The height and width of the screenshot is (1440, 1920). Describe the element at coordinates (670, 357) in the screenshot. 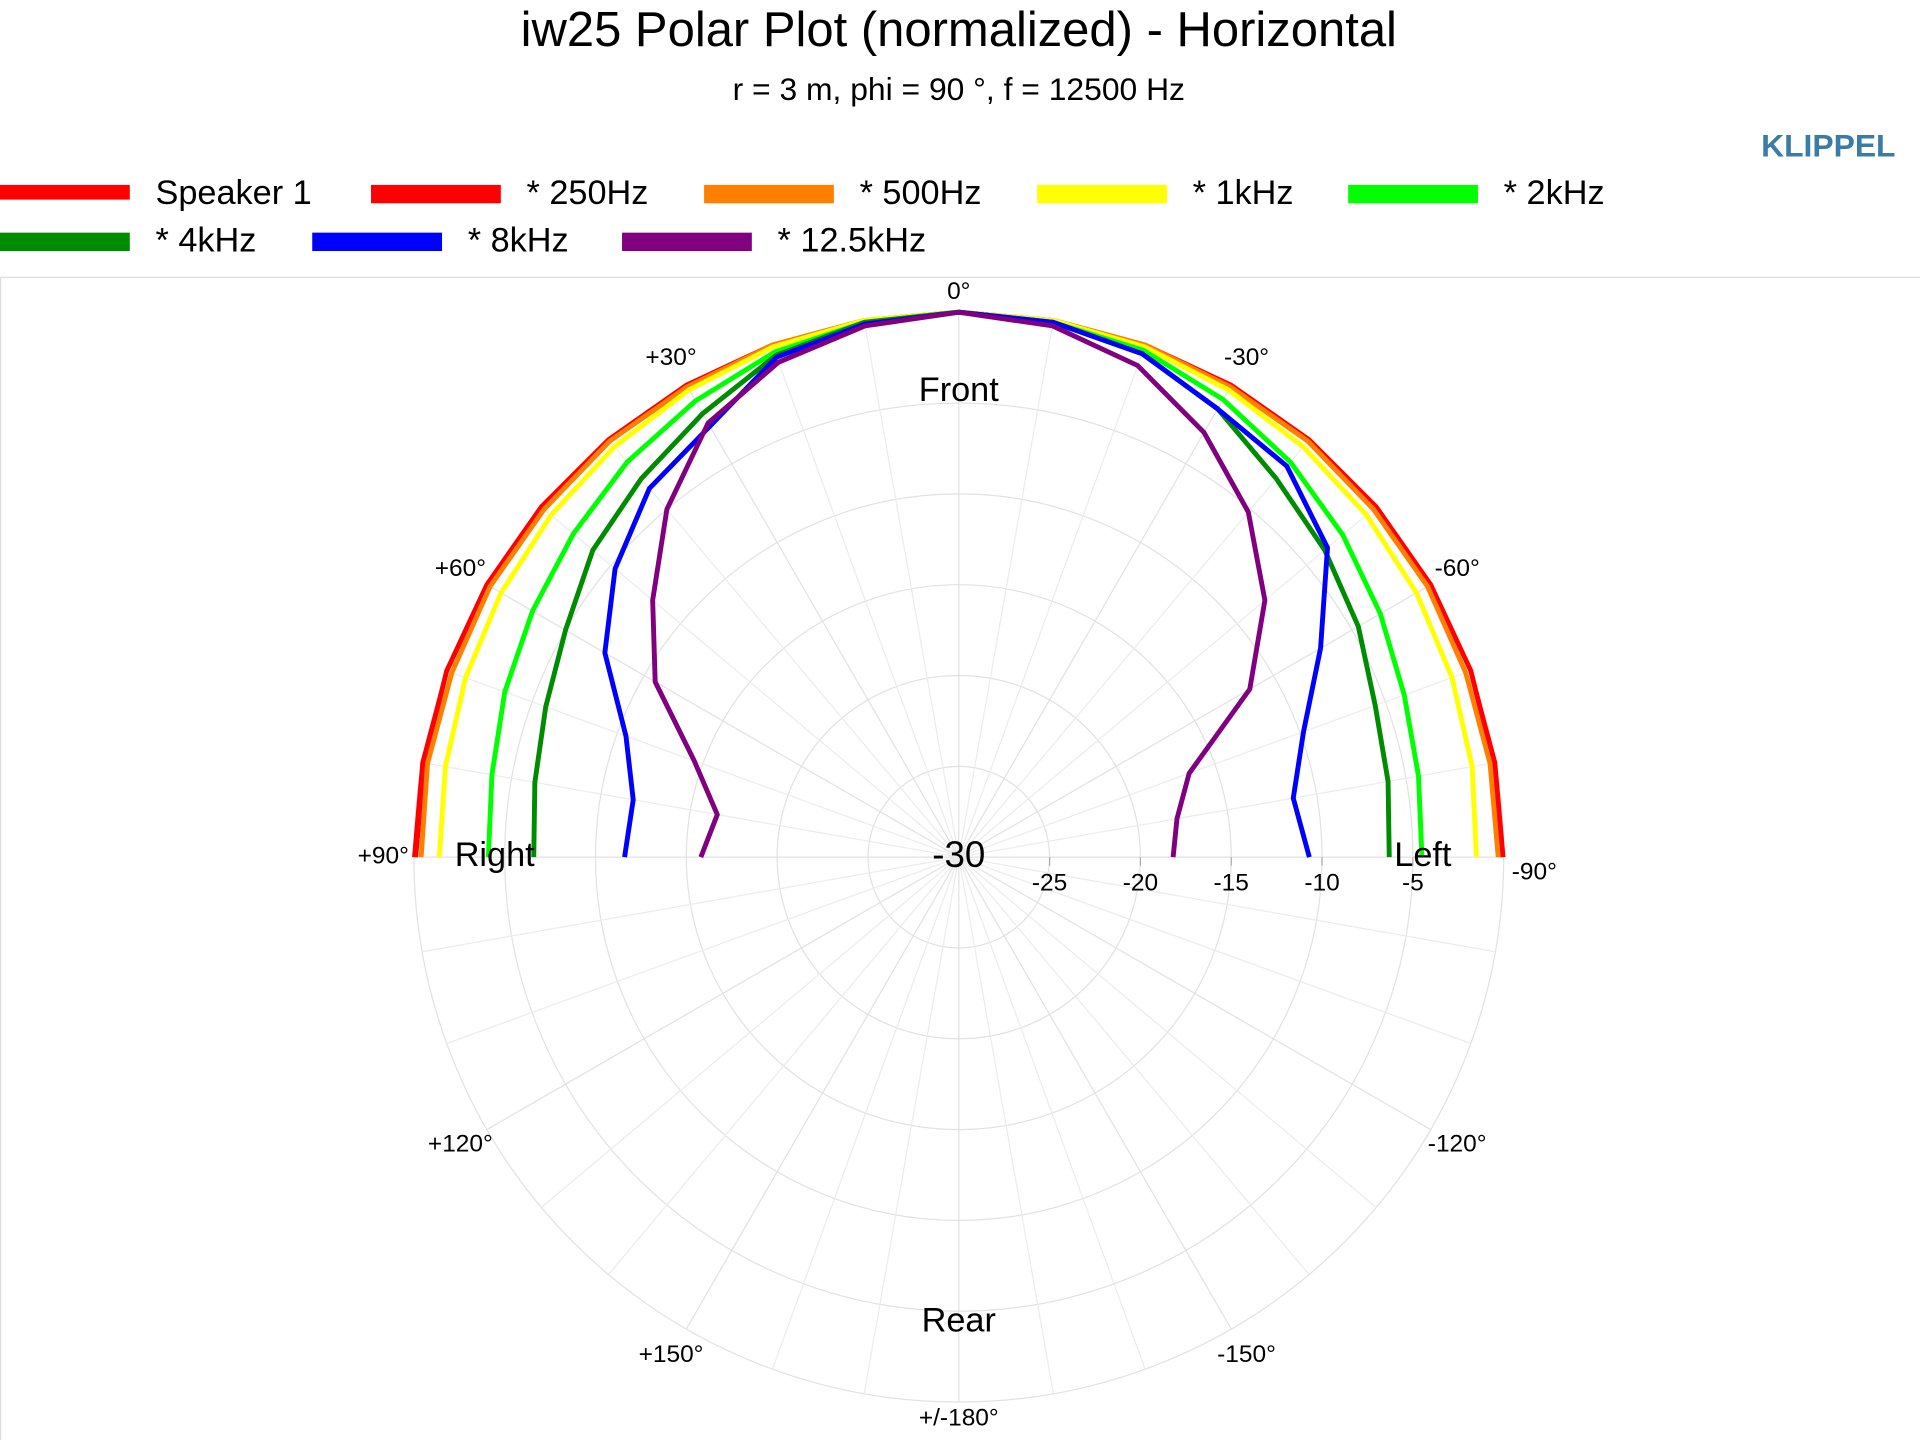

I see `angle-tick-label: +30°` at that location.